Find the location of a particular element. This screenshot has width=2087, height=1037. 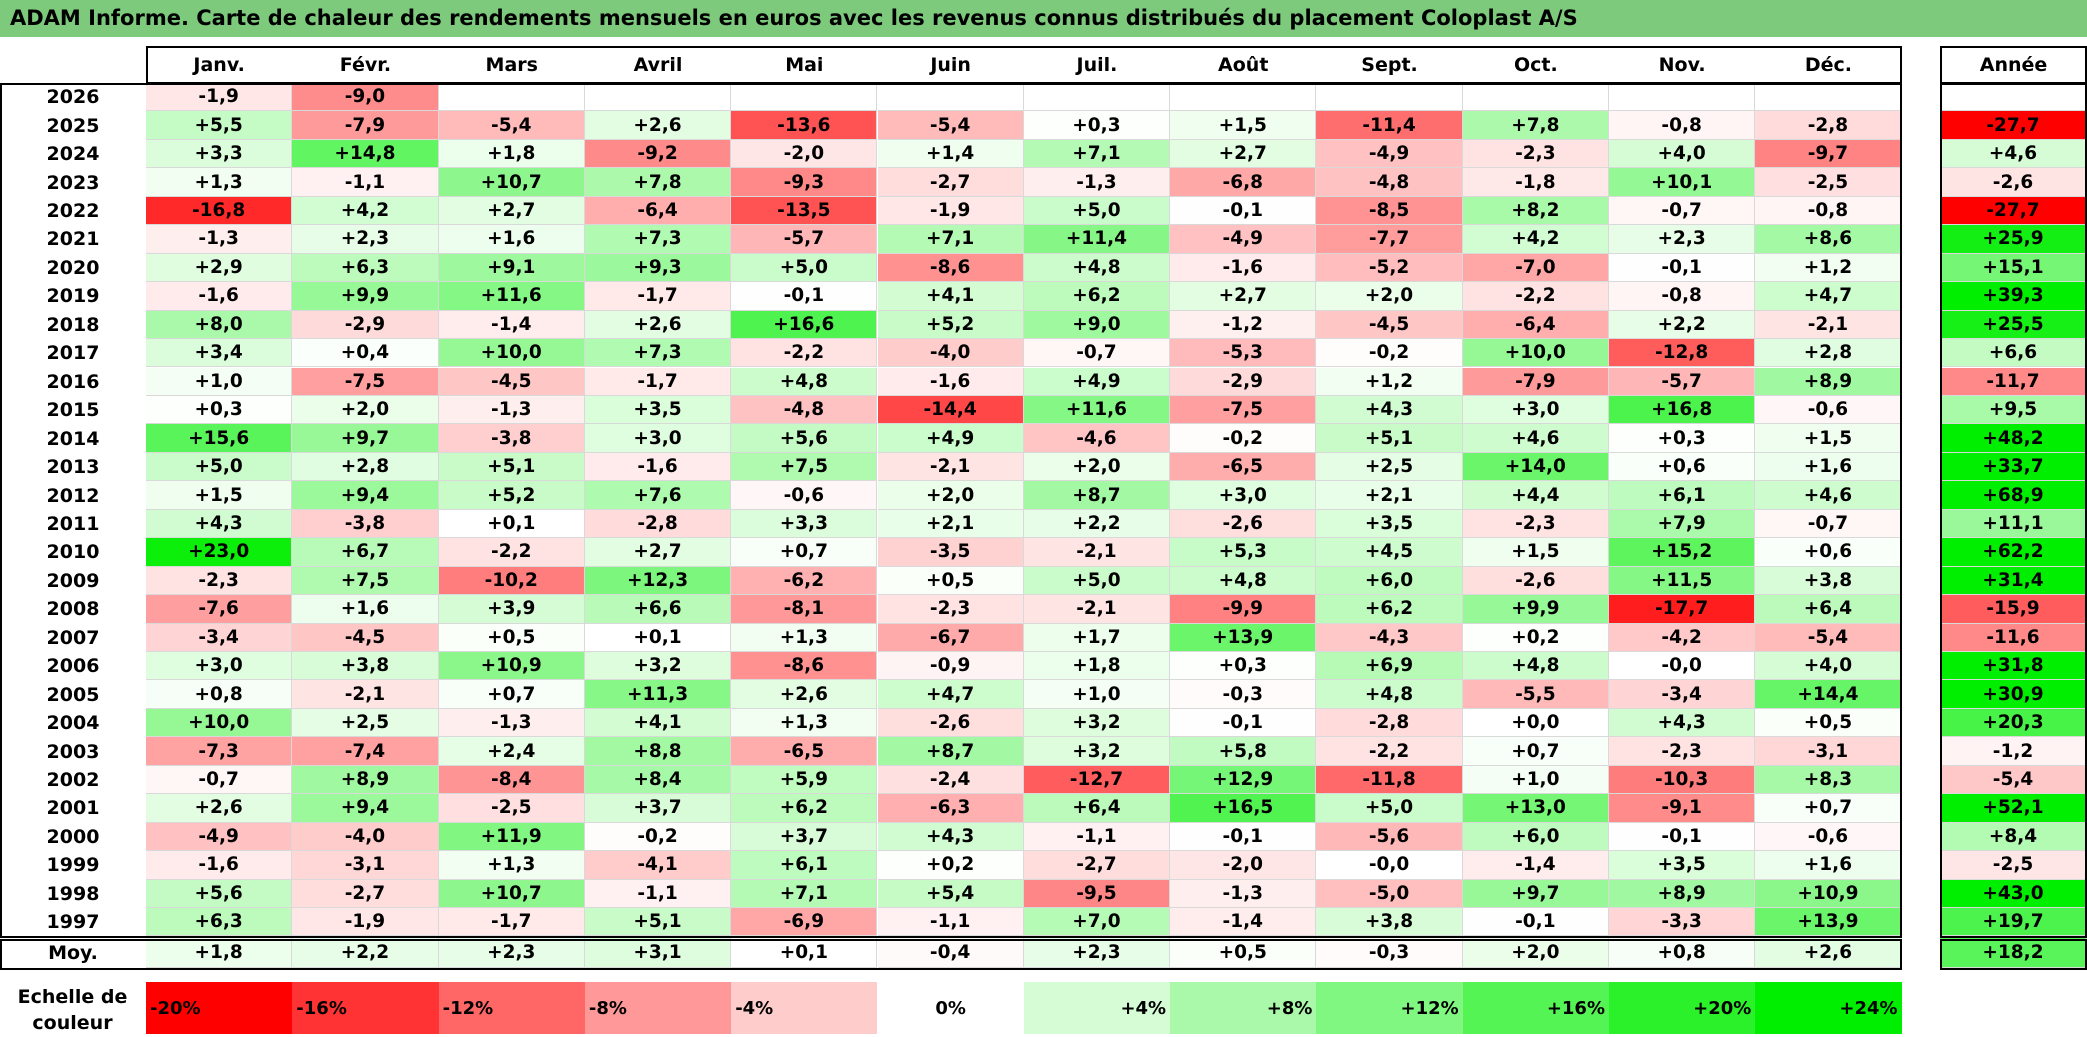

heatmap-cell: +1,5 is located at coordinates (1535, 552).